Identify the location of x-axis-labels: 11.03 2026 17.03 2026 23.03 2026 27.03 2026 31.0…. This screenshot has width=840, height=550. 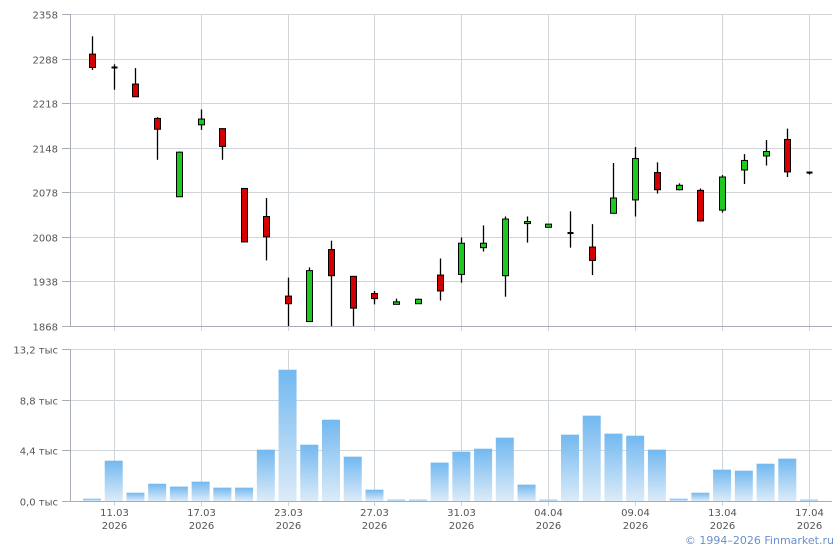
(462, 520).